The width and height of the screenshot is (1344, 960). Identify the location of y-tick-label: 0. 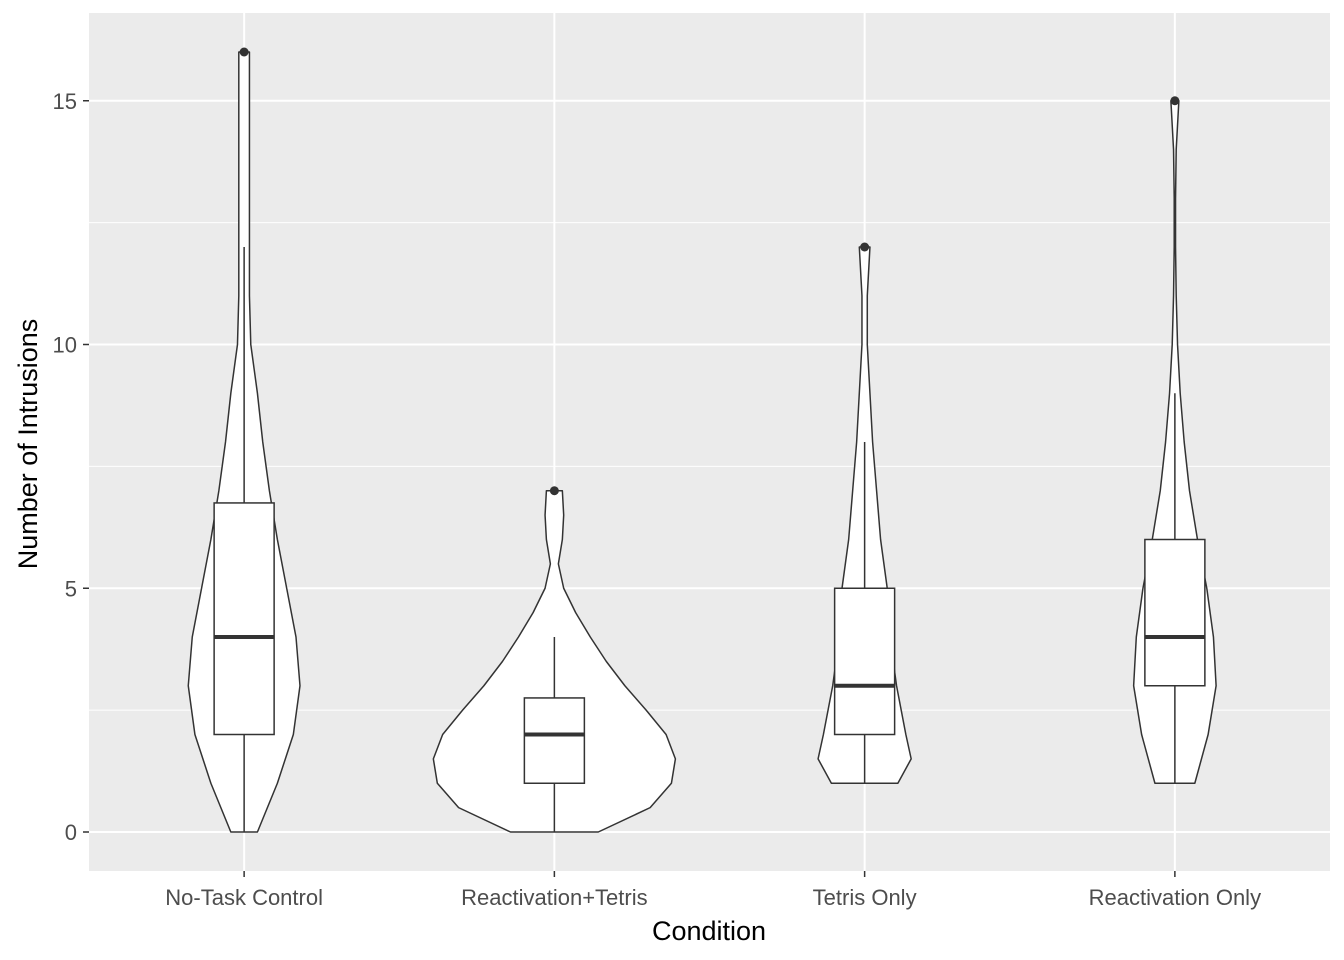
(71, 832).